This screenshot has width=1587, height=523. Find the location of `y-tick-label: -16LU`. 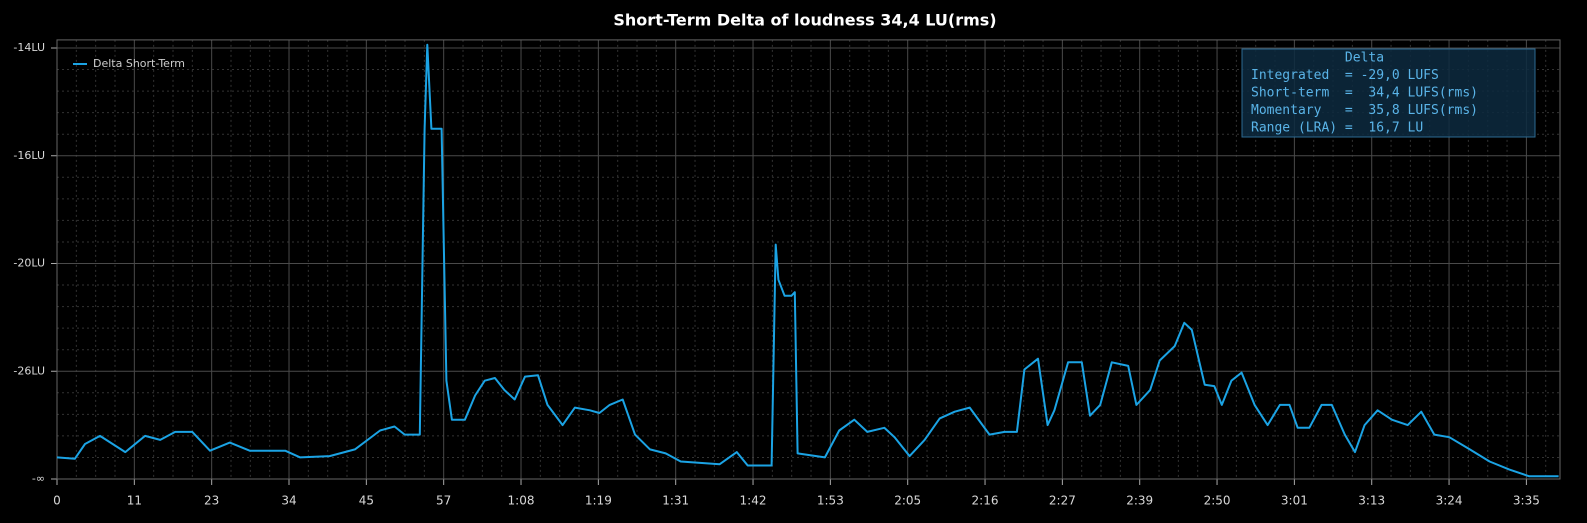

y-tick-label: -16LU is located at coordinates (29, 155).